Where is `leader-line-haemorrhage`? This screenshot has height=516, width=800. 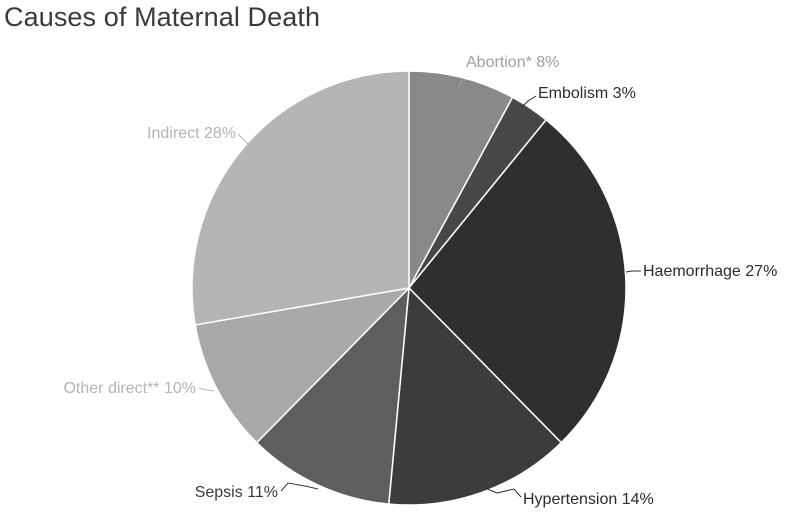
leader-line-haemorrhage is located at coordinates (633, 271).